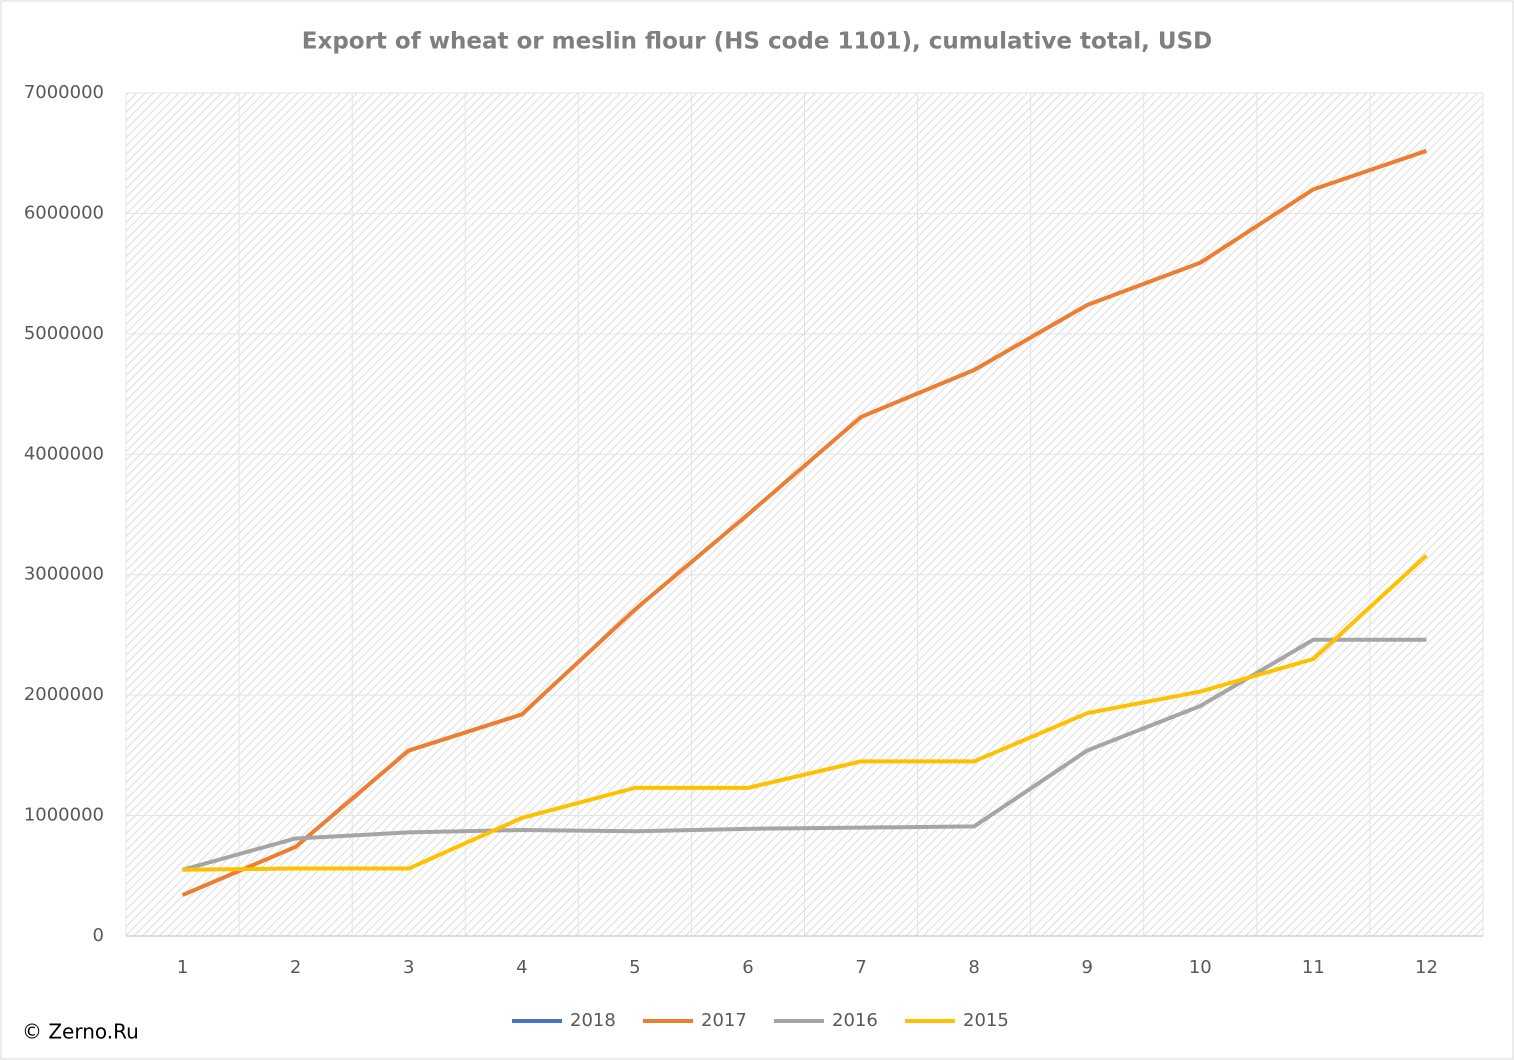  Describe the element at coordinates (64, 92) in the screenshot. I see `y-tick-label: 7000000` at that location.